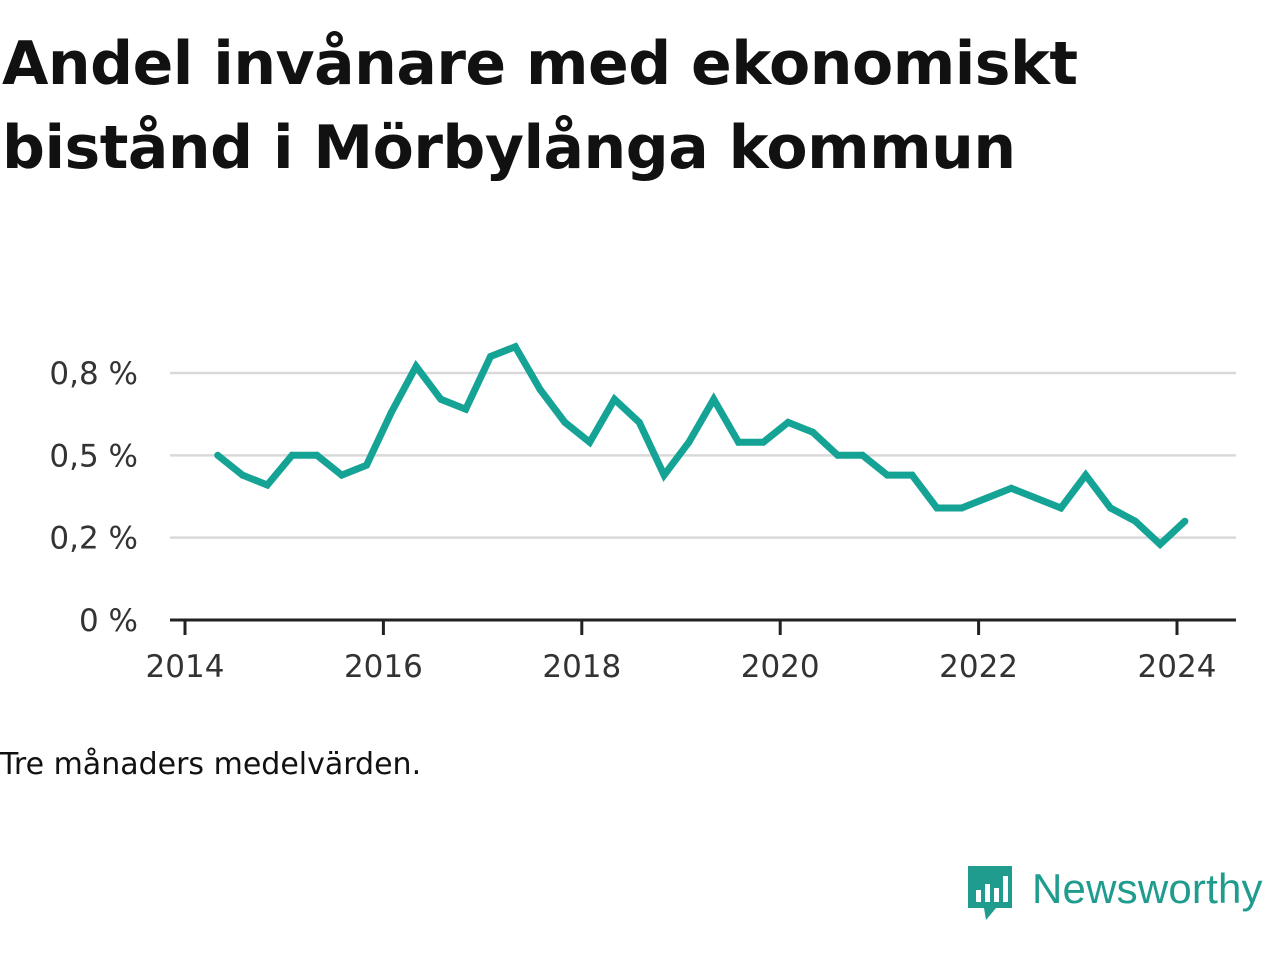 The image size is (1280, 960). I want to click on x-tick-label-4: 2022, so click(978, 667).